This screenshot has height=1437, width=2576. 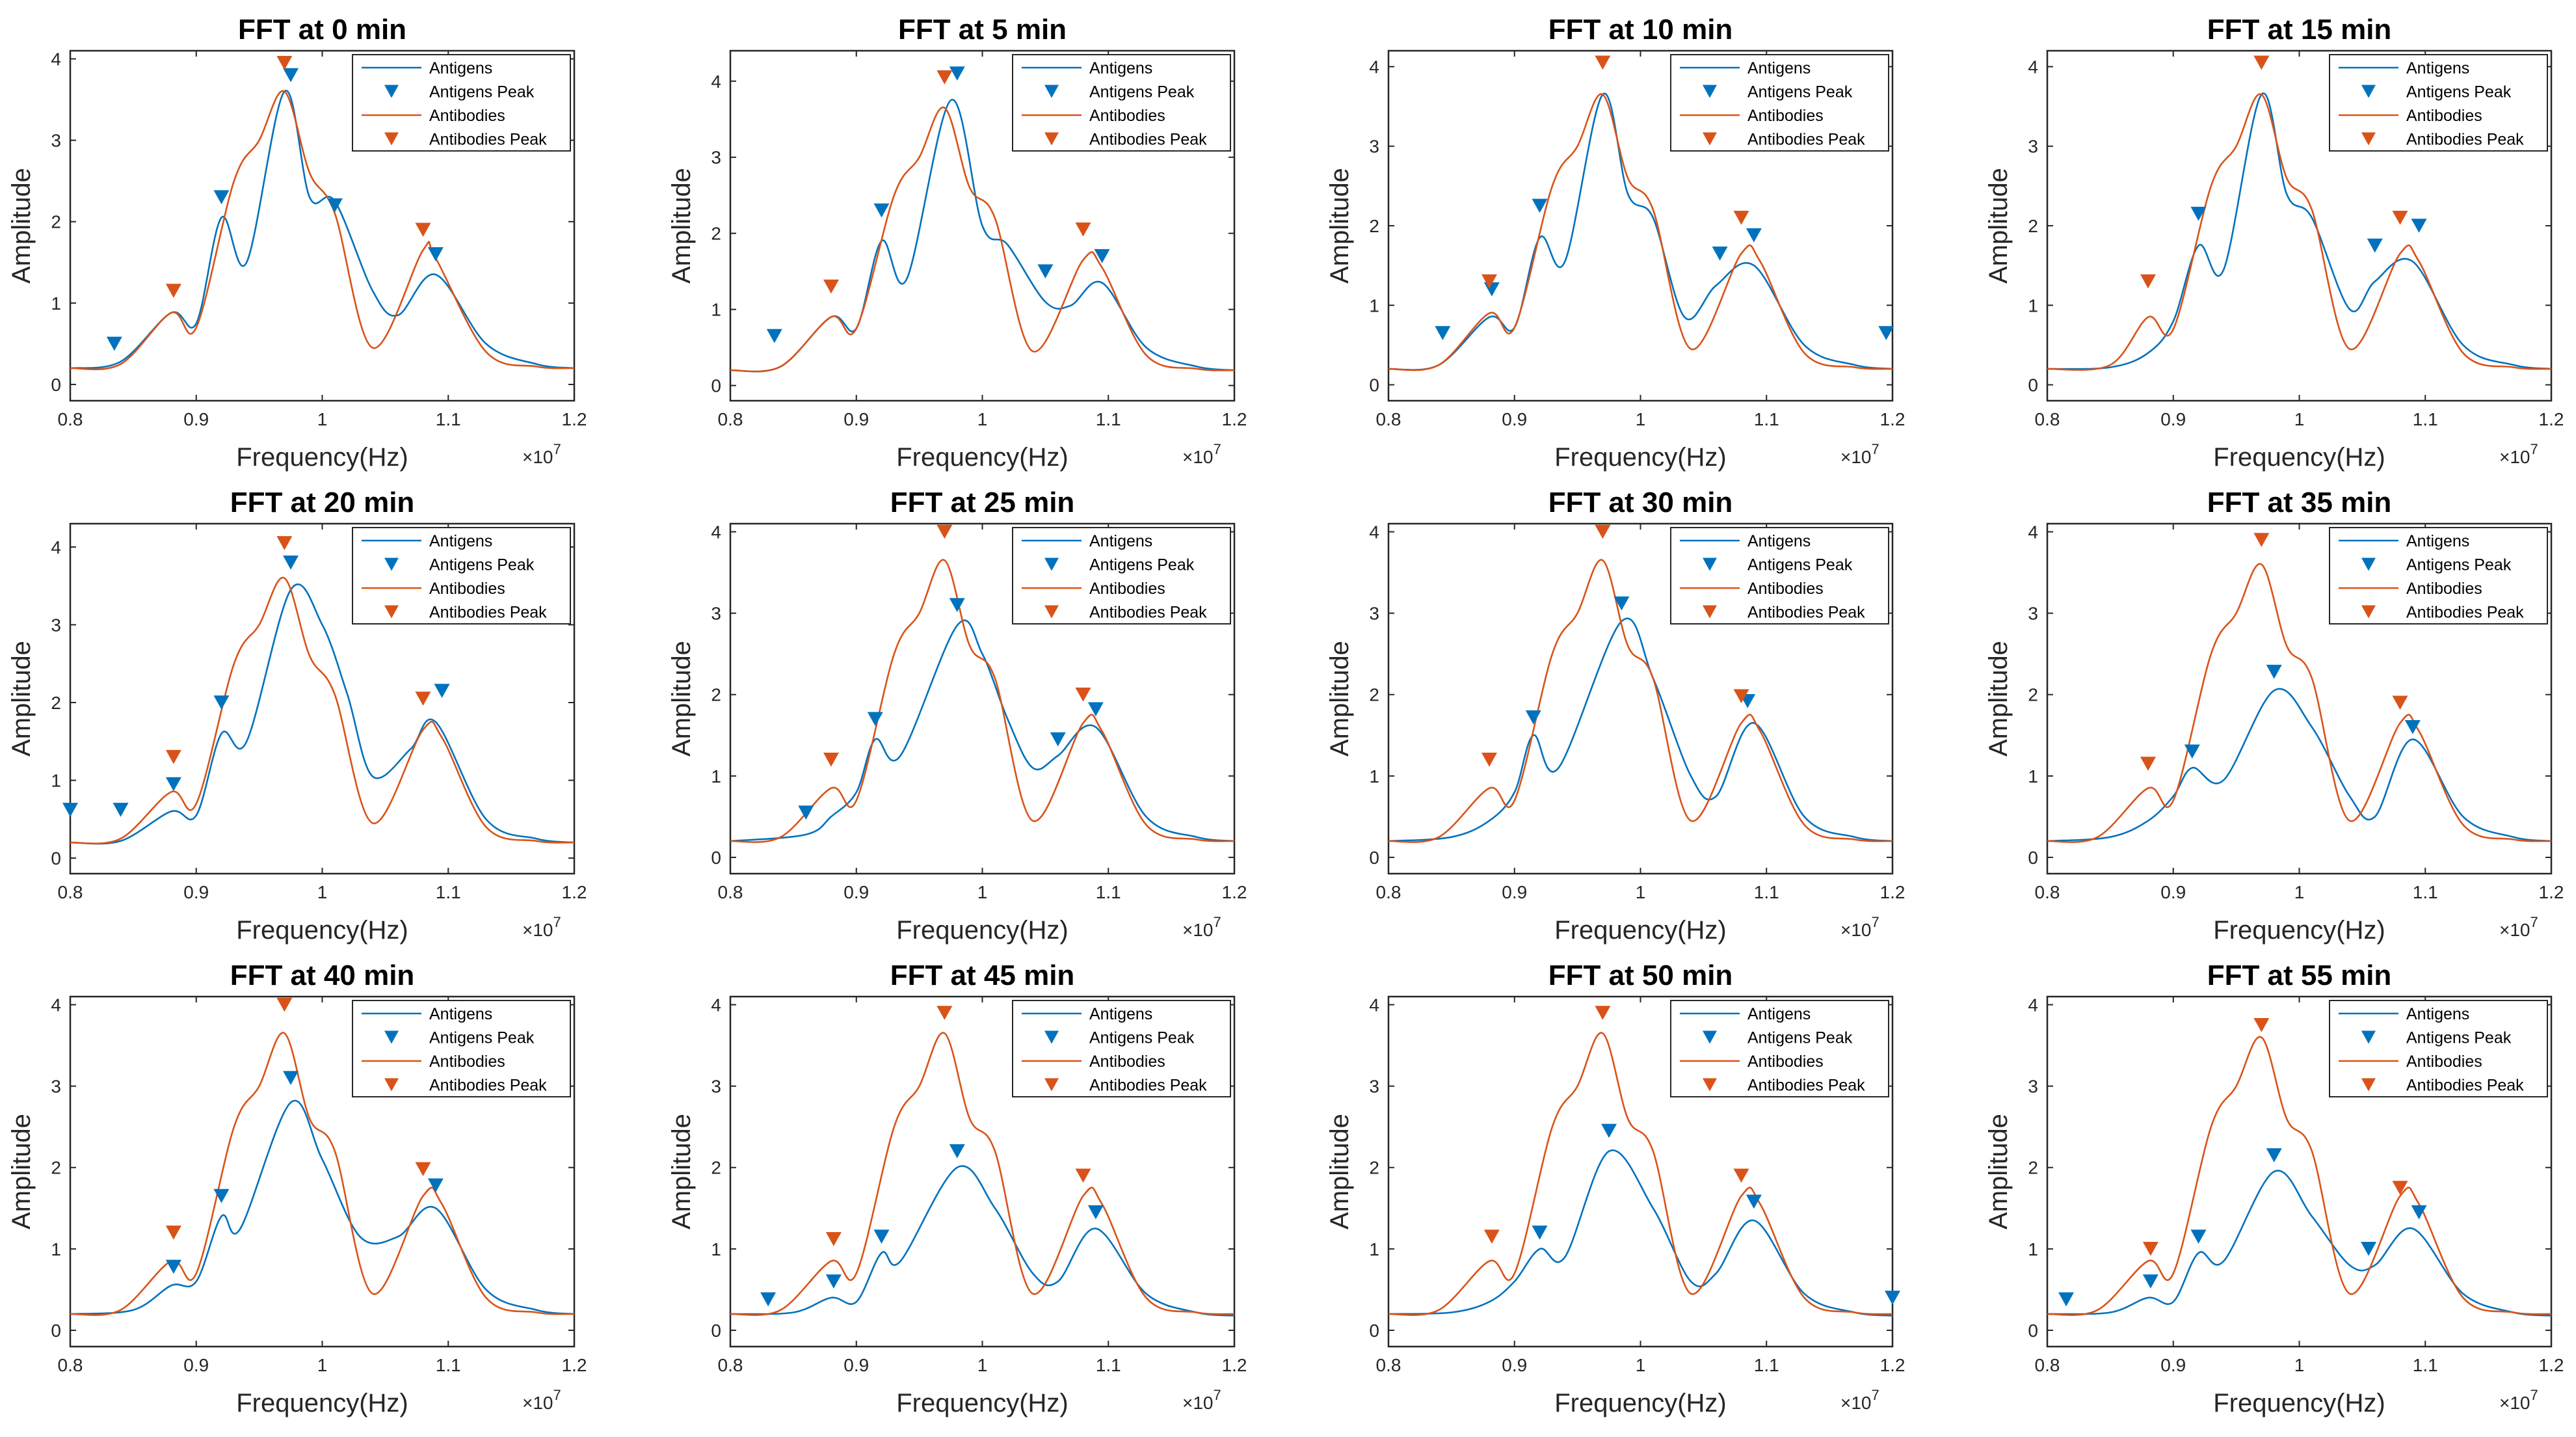 I want to click on x-tick-label: 1.2, so click(x=574, y=1365).